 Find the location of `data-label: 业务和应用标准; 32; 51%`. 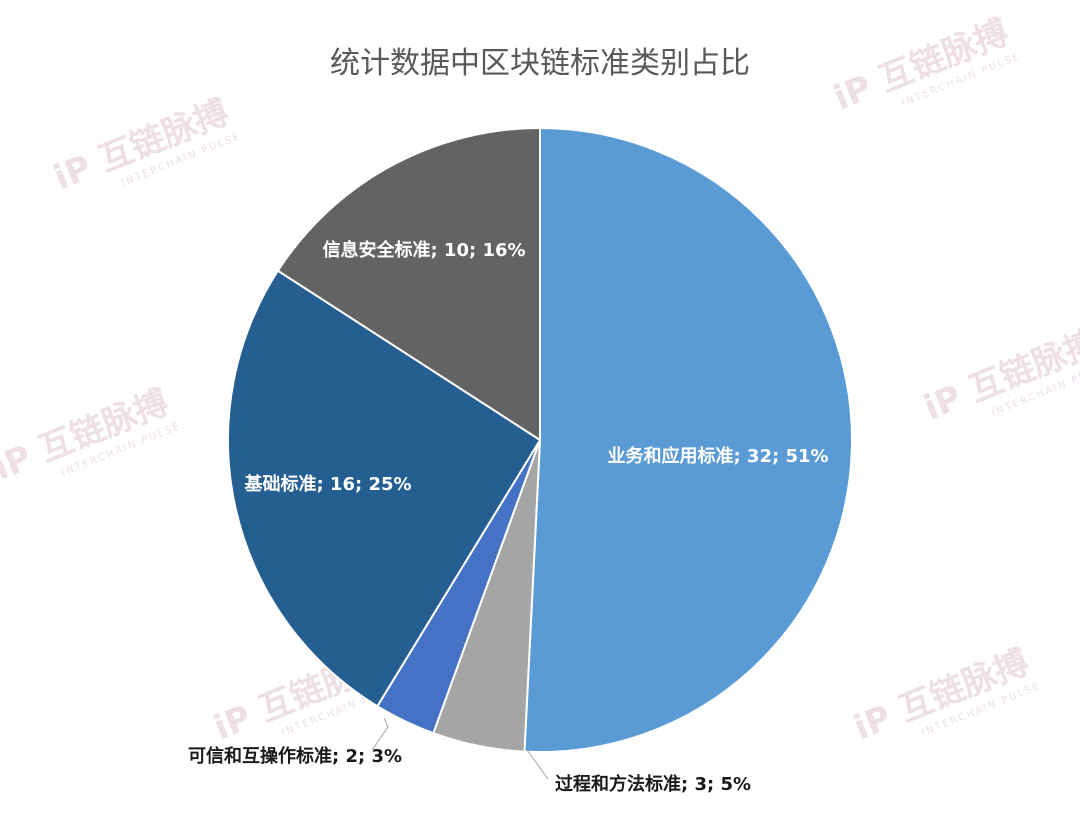

data-label: 业务和应用标准; 32; 51% is located at coordinates (717, 456).